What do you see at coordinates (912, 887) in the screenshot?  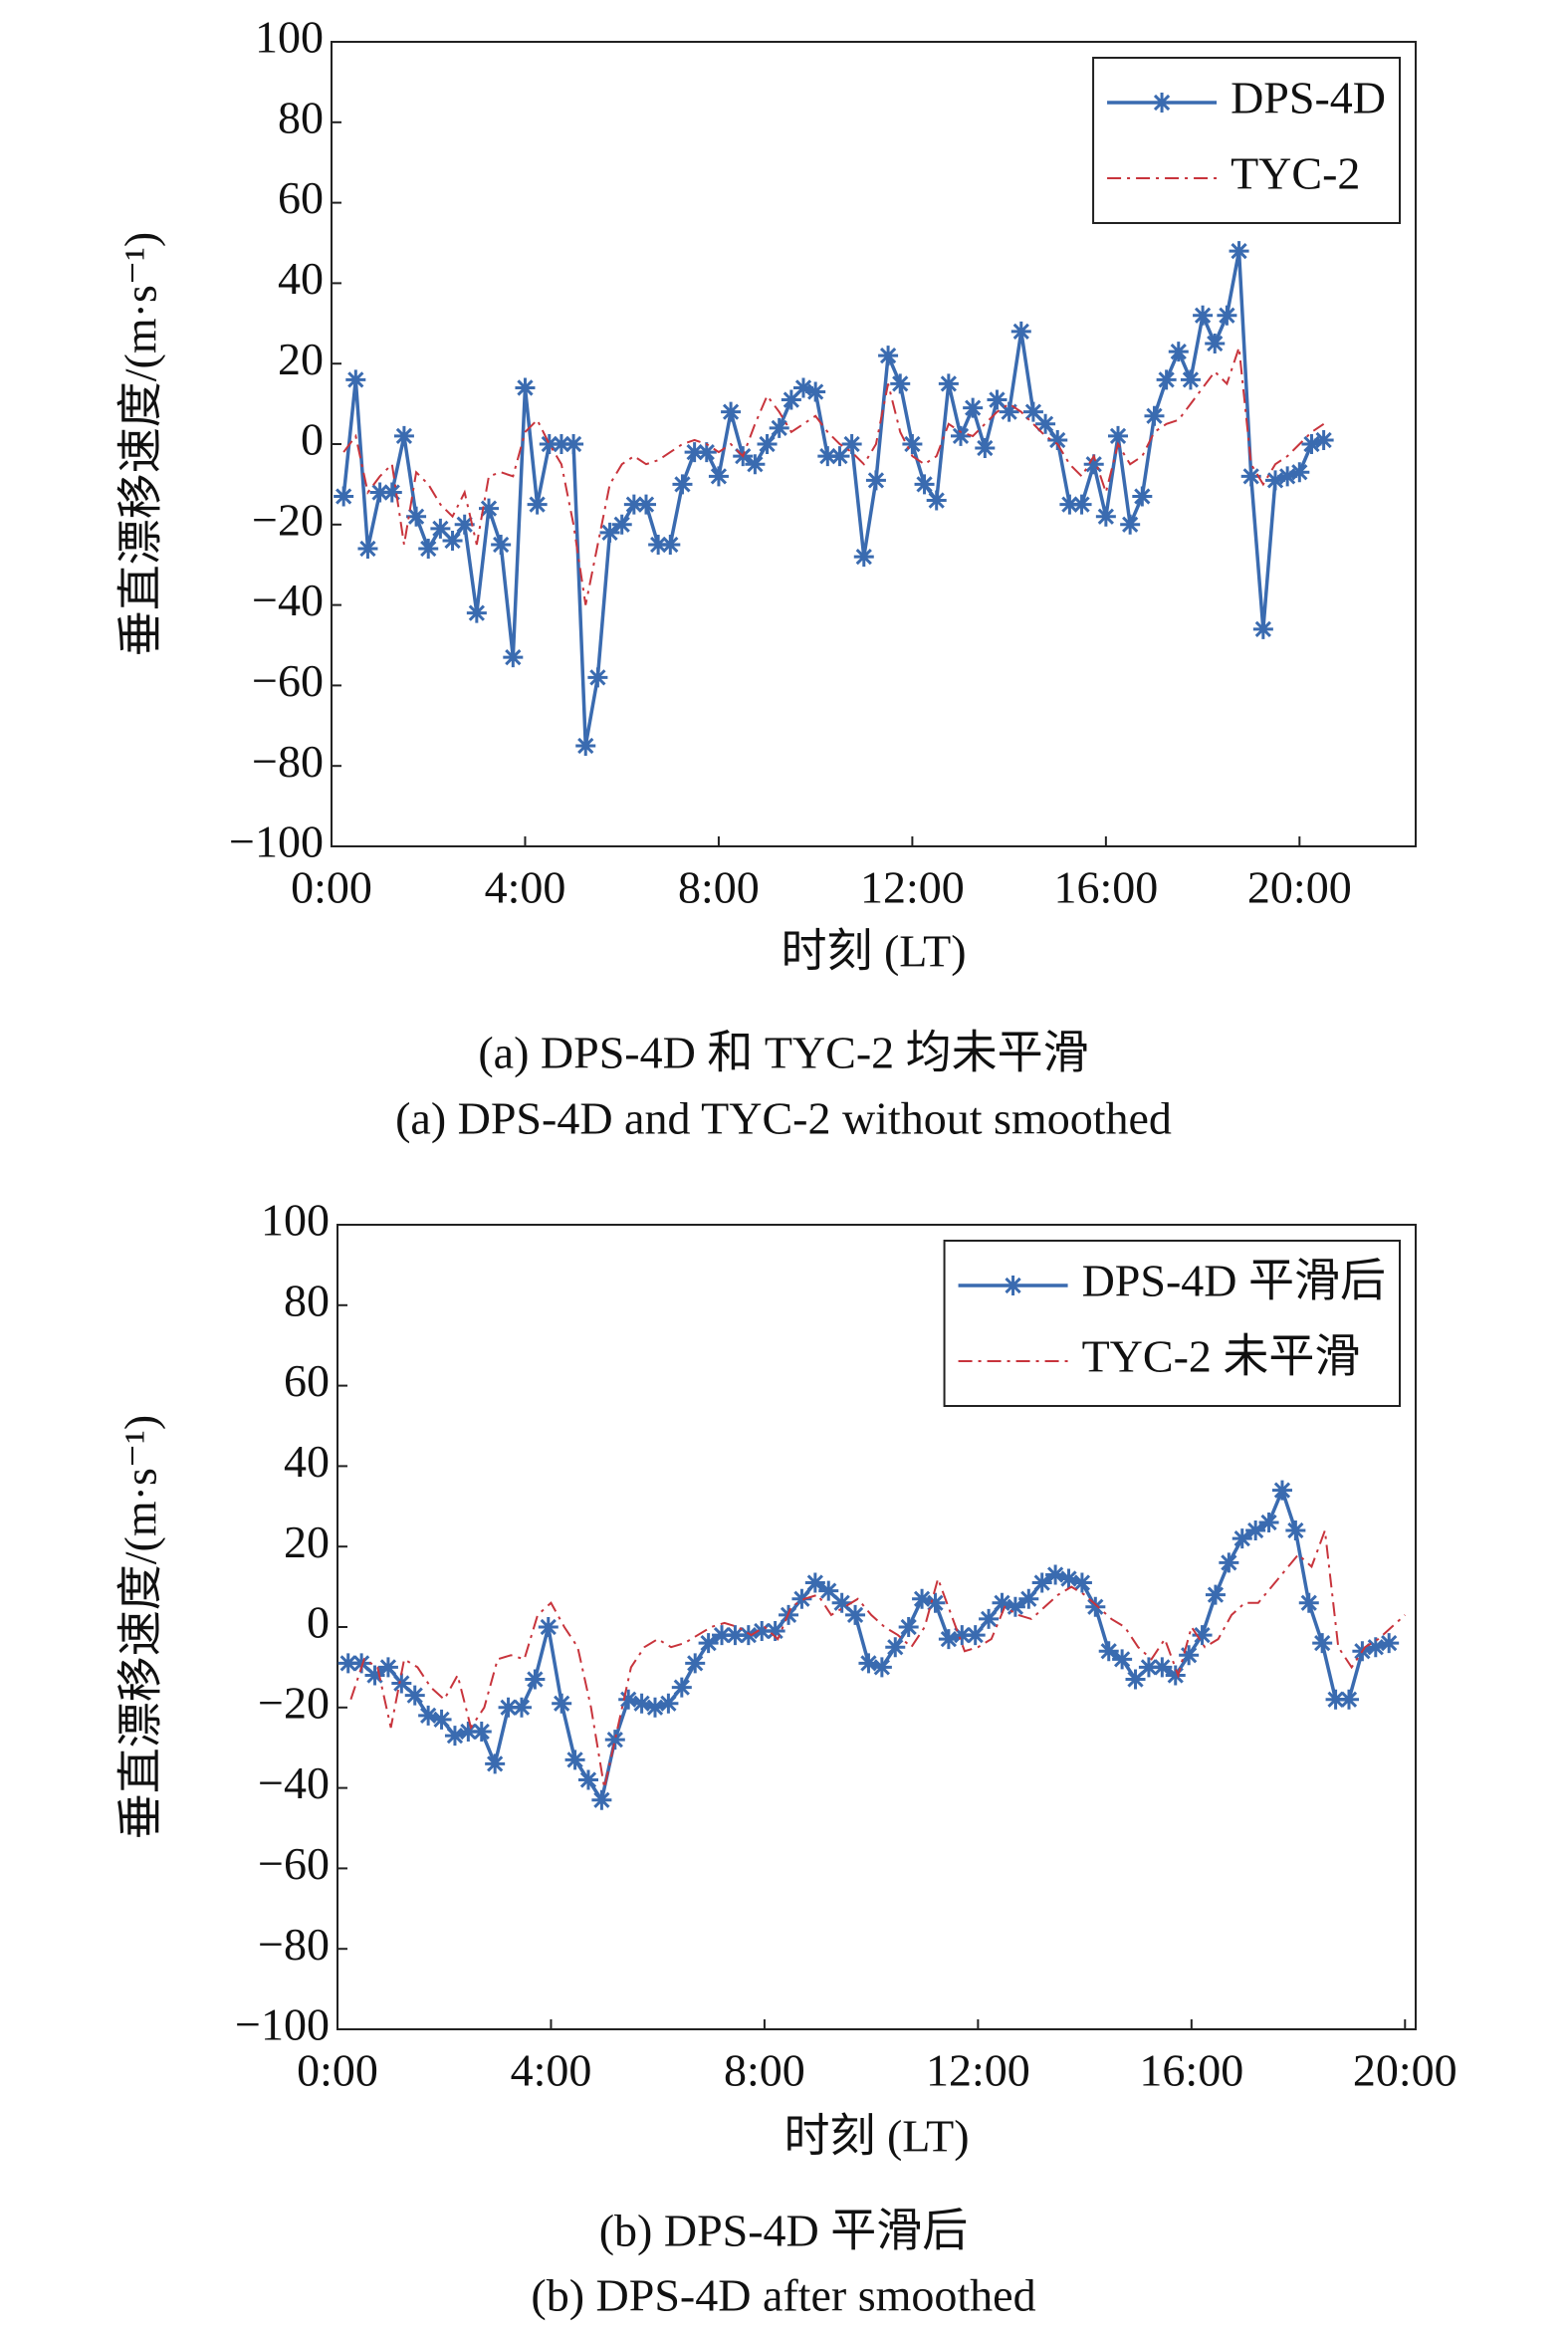 I see `x-tick-label: 12:00` at bounding box center [912, 887].